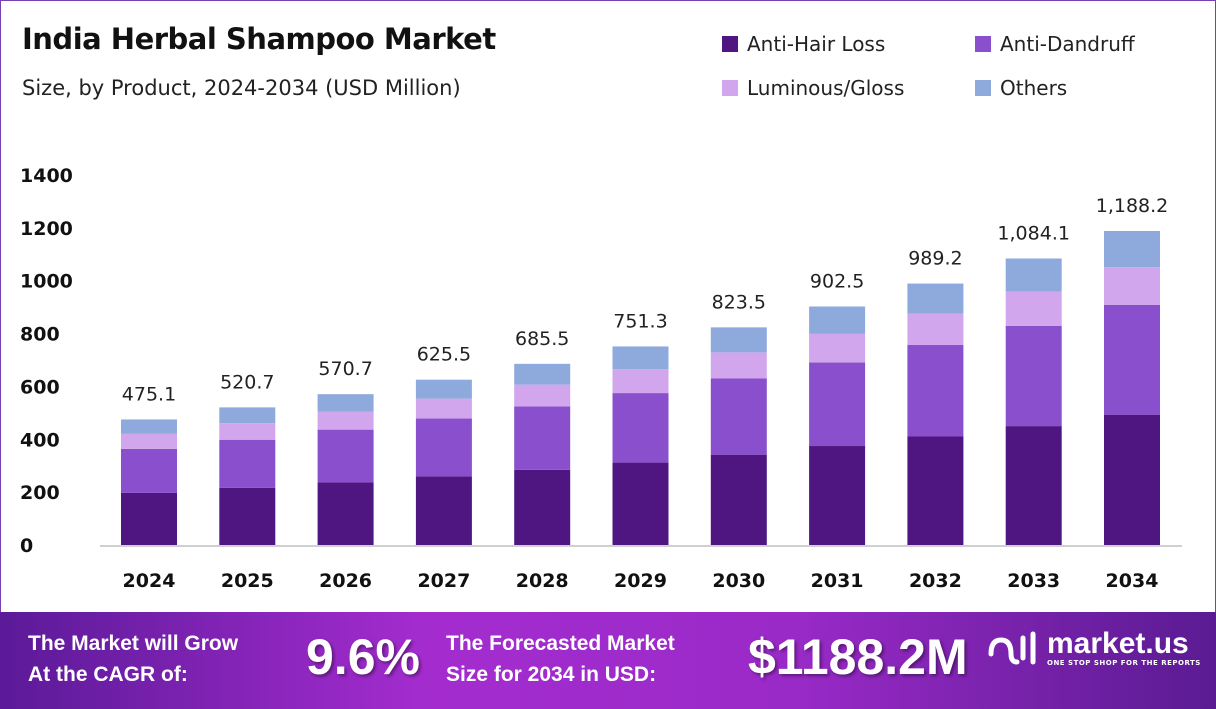 The image size is (1216, 709). I want to click on y-tick-label: 1000, so click(46, 282).